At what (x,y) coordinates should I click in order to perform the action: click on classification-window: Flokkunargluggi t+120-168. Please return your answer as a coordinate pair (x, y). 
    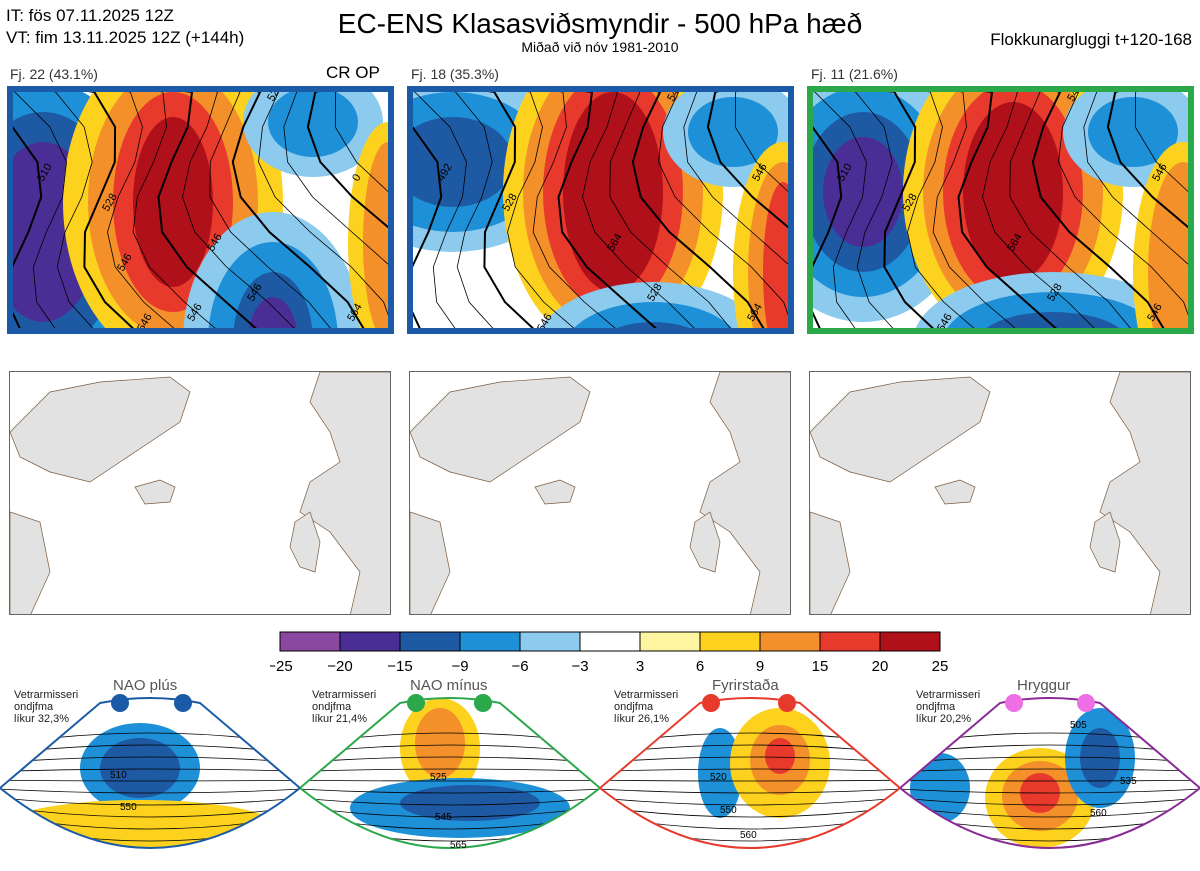
    Looking at the image, I should click on (1091, 39).